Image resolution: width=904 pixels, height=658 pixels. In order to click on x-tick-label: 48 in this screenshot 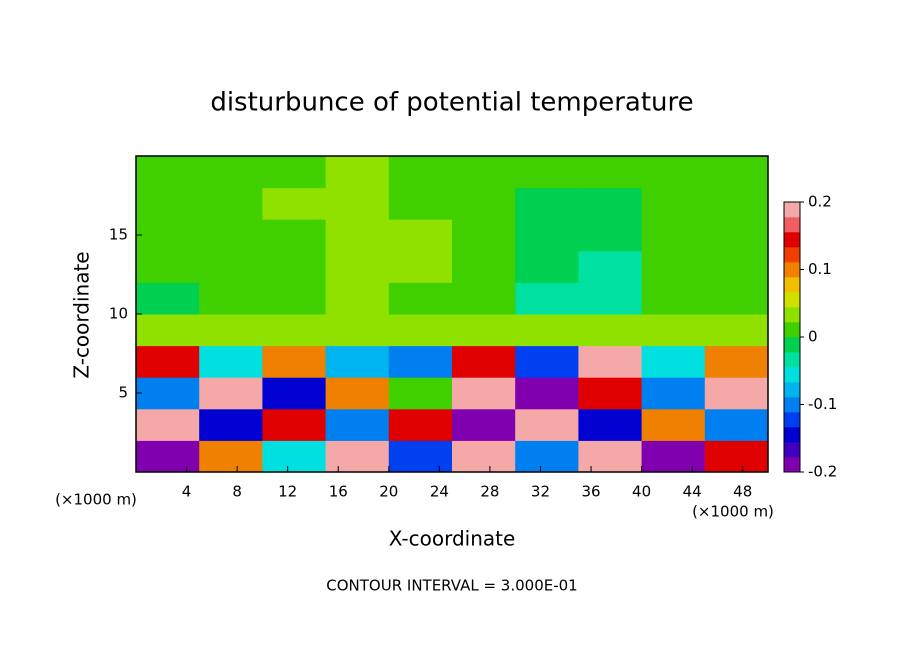, I will do `click(742, 492)`.